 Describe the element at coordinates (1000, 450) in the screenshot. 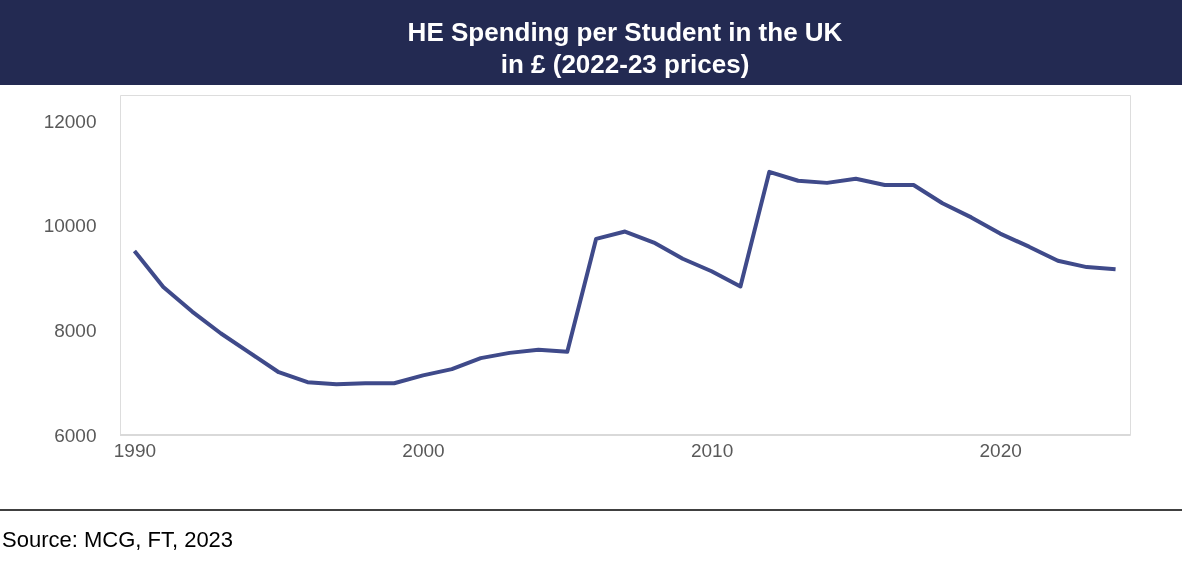

I see `x-tick-label: 2020` at that location.